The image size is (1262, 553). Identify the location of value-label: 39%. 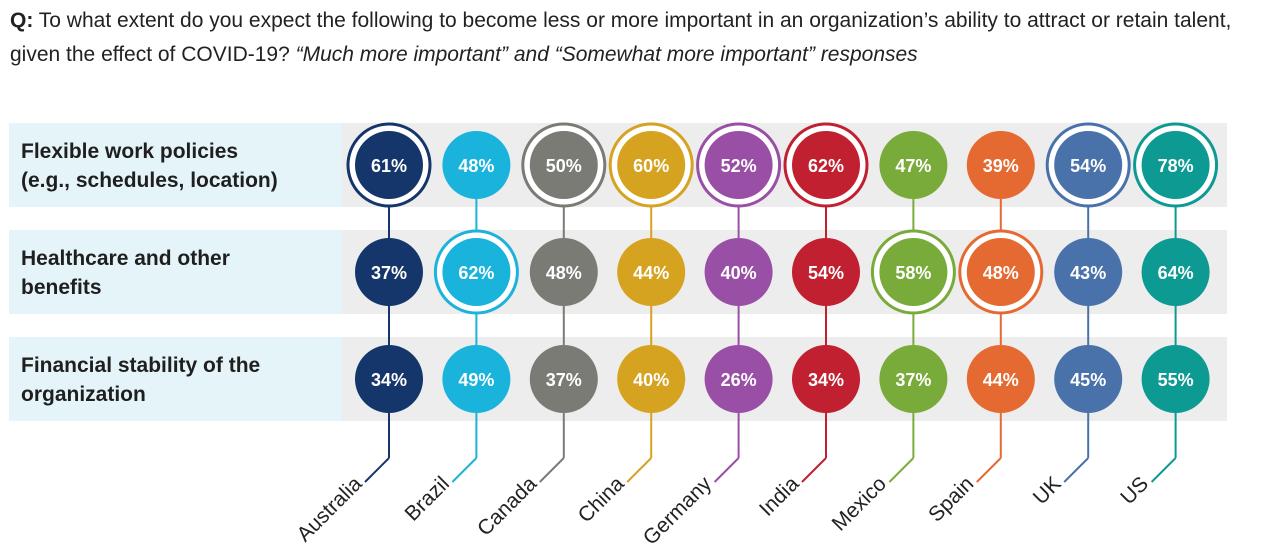
(1001, 166).